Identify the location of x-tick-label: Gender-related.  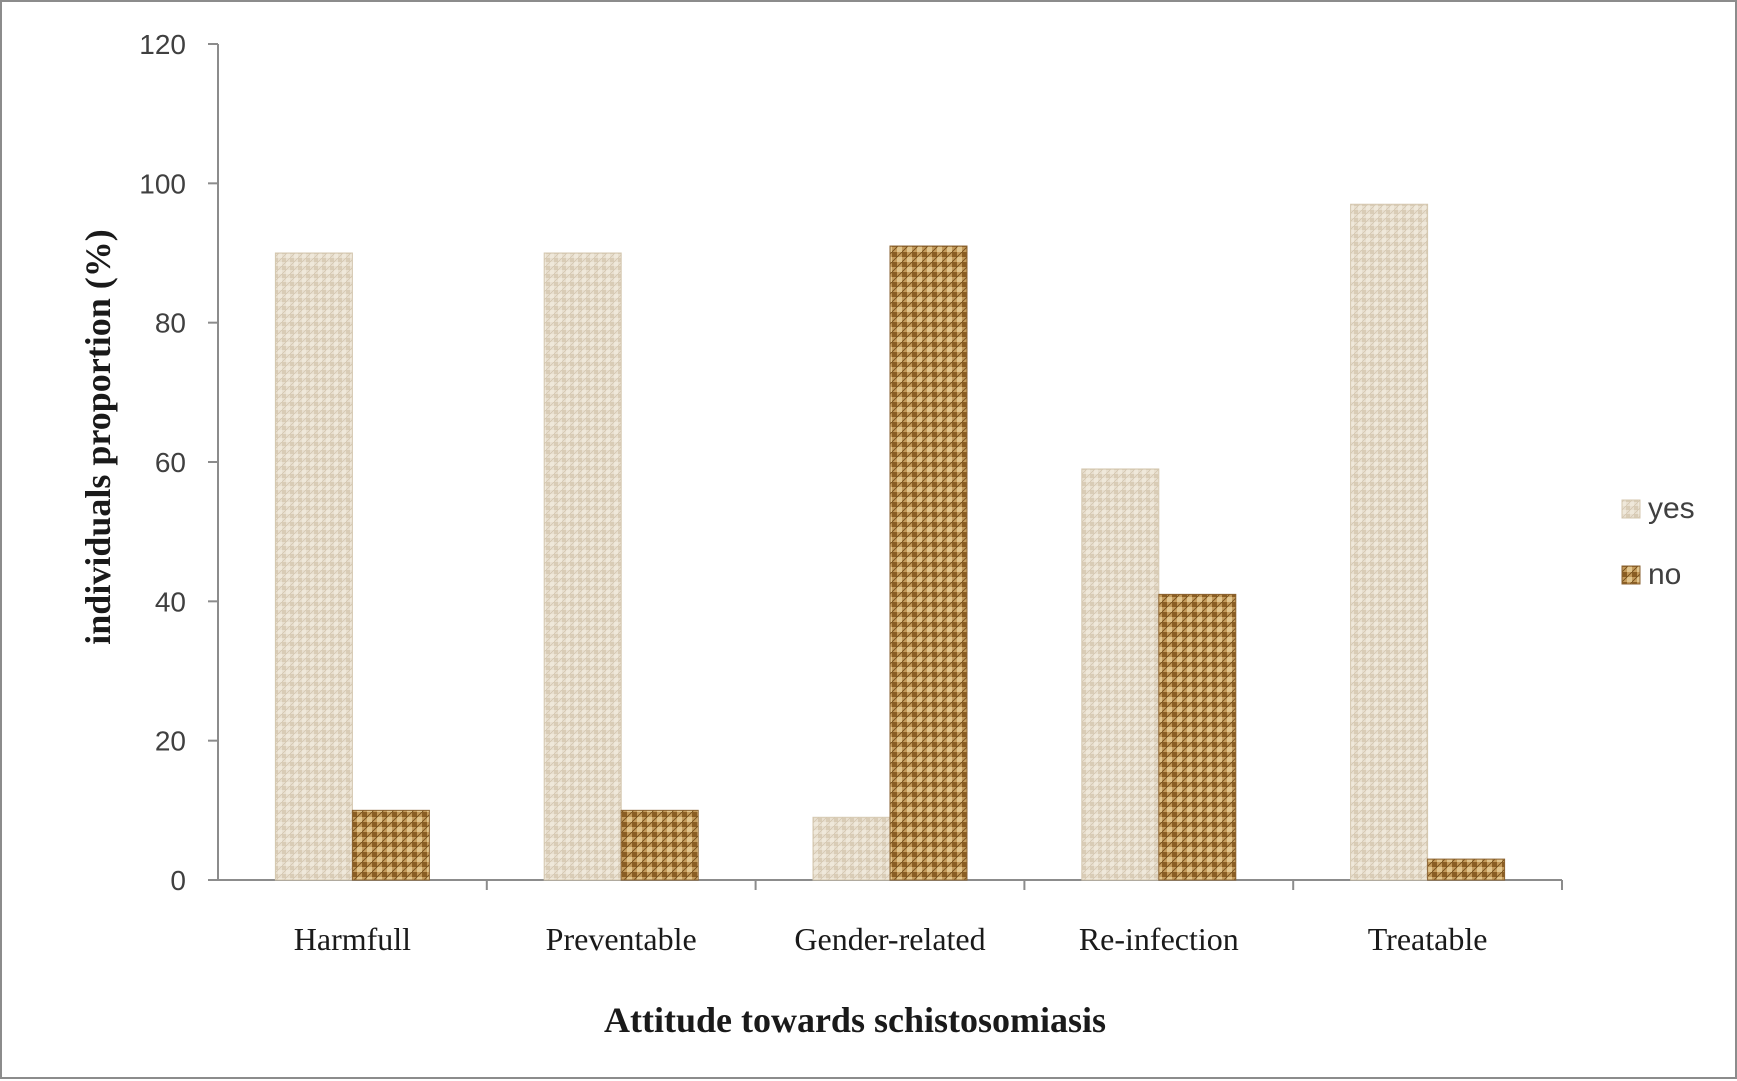
(889, 939).